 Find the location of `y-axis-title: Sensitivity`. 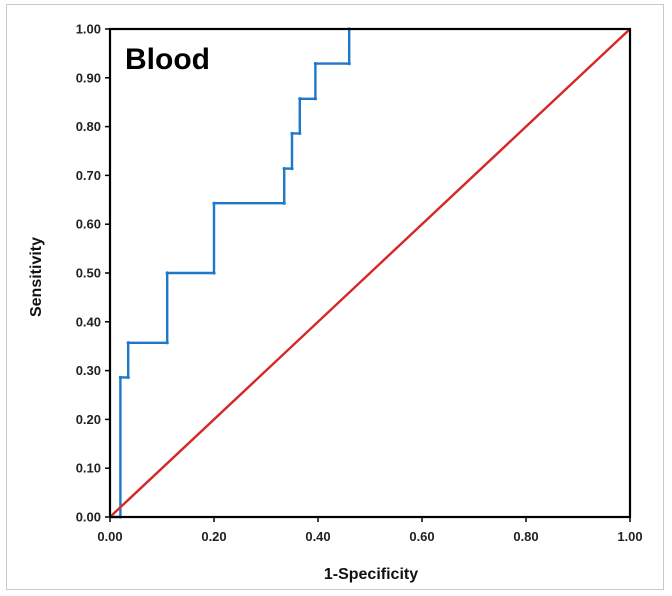

y-axis-title: Sensitivity is located at coordinates (36, 277).